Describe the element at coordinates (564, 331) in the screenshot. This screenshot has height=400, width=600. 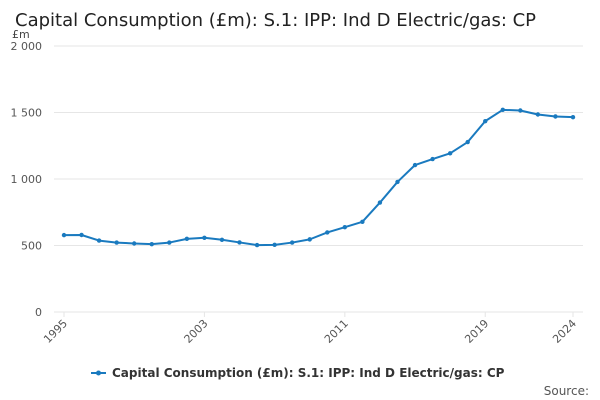
I see `x-tick-label-2024: 2024` at that location.